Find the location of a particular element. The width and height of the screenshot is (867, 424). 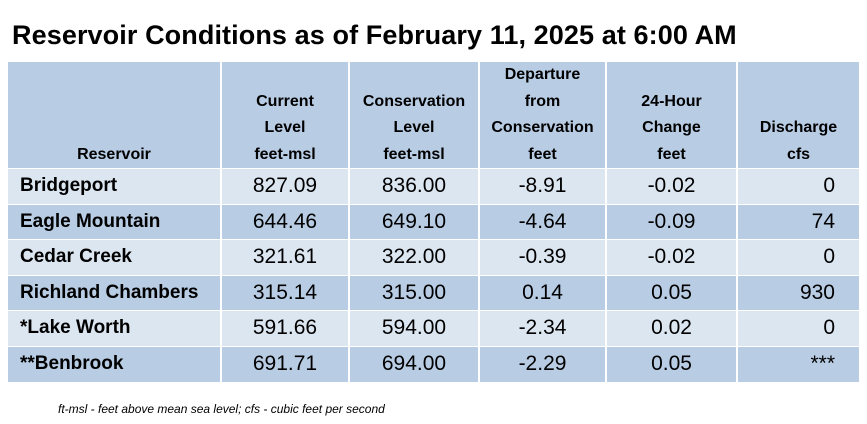

table-row: Bridgeport 827.09 836.00 -8.91 -0.02 0 is located at coordinates (433, 186).